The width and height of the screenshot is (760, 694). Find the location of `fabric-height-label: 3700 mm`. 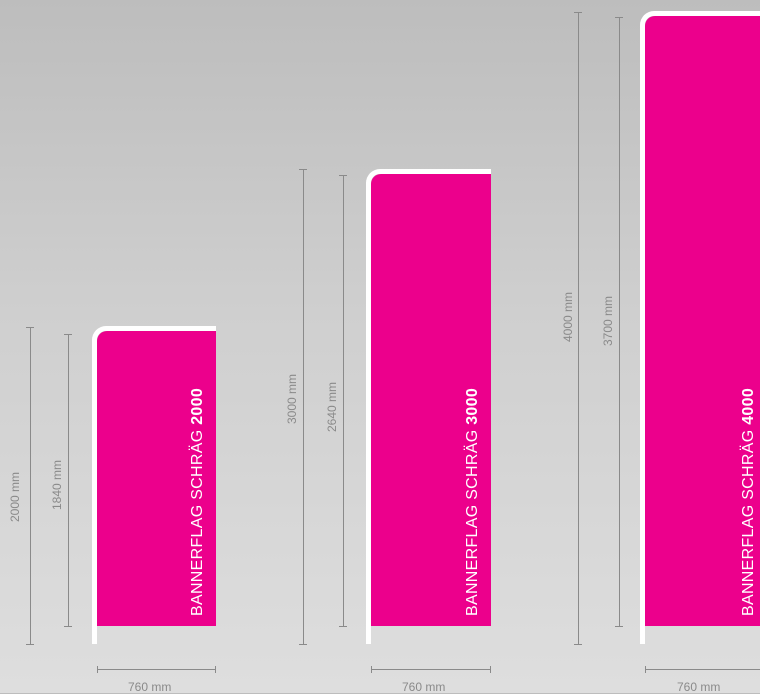

fabric-height-label: 3700 mm is located at coordinates (608, 320).